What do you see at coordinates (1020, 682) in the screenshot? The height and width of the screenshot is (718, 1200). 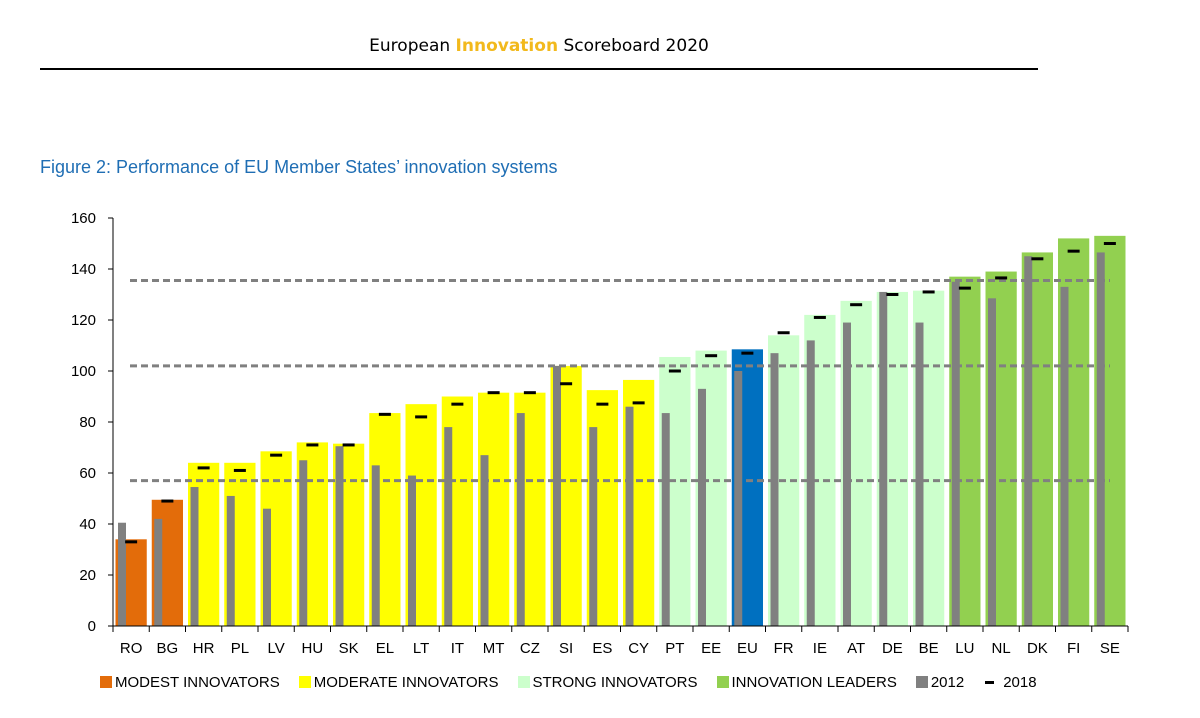 I see `legend-label: 2018` at bounding box center [1020, 682].